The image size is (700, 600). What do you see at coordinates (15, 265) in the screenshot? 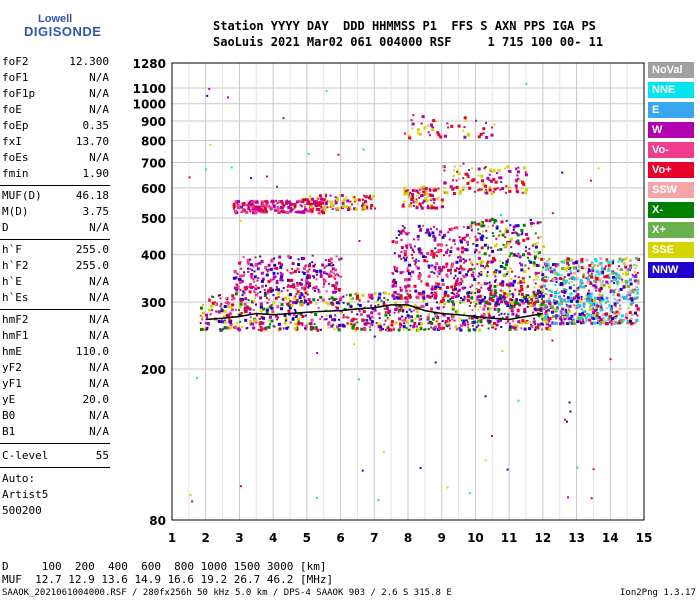
I see `param-label: h`F2` at bounding box center [15, 265].